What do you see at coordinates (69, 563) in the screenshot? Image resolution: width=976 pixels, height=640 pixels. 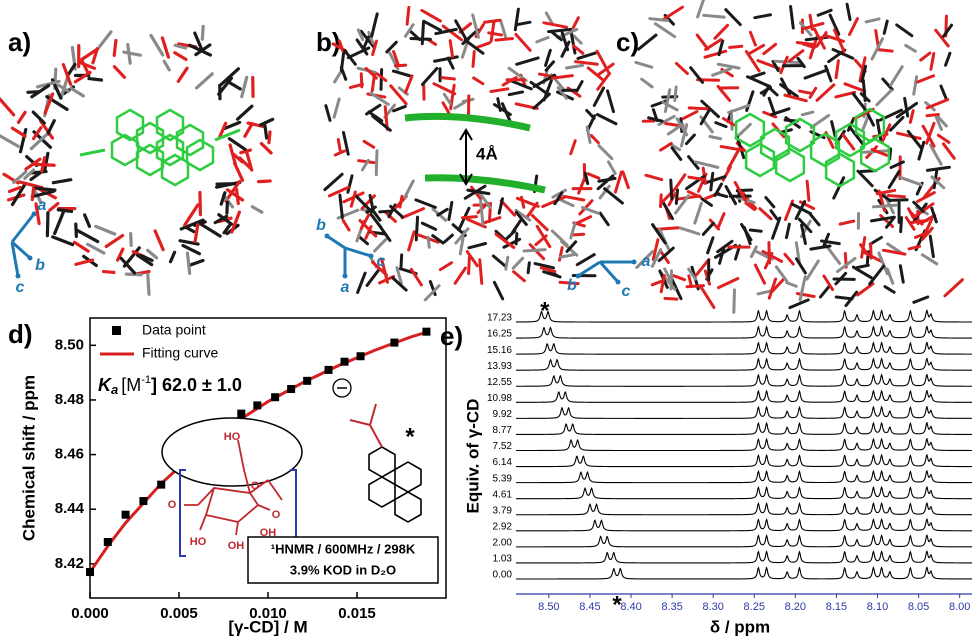 I see `y-tick-label: 8.42` at bounding box center [69, 563].